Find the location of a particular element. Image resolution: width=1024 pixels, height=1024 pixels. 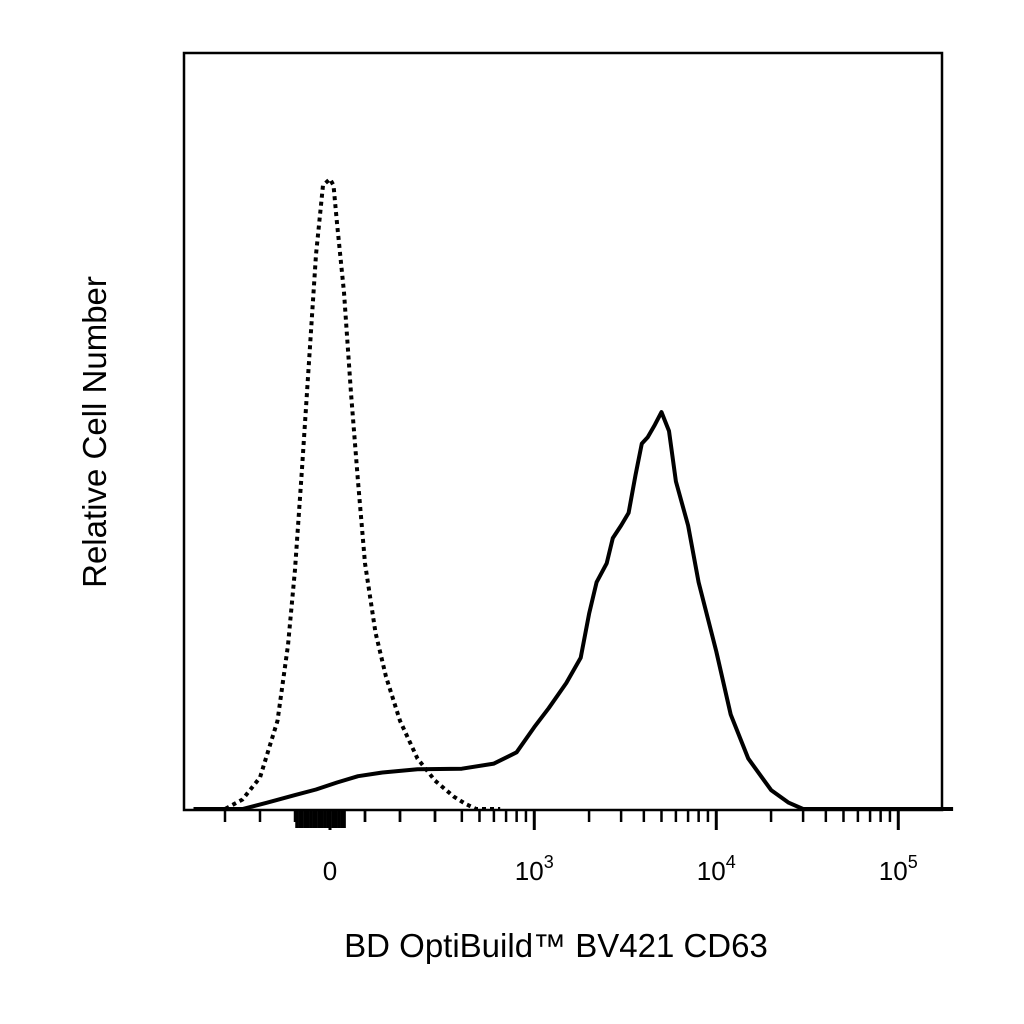

y-axis-title: Relative Cell Number is located at coordinates (94, 432).